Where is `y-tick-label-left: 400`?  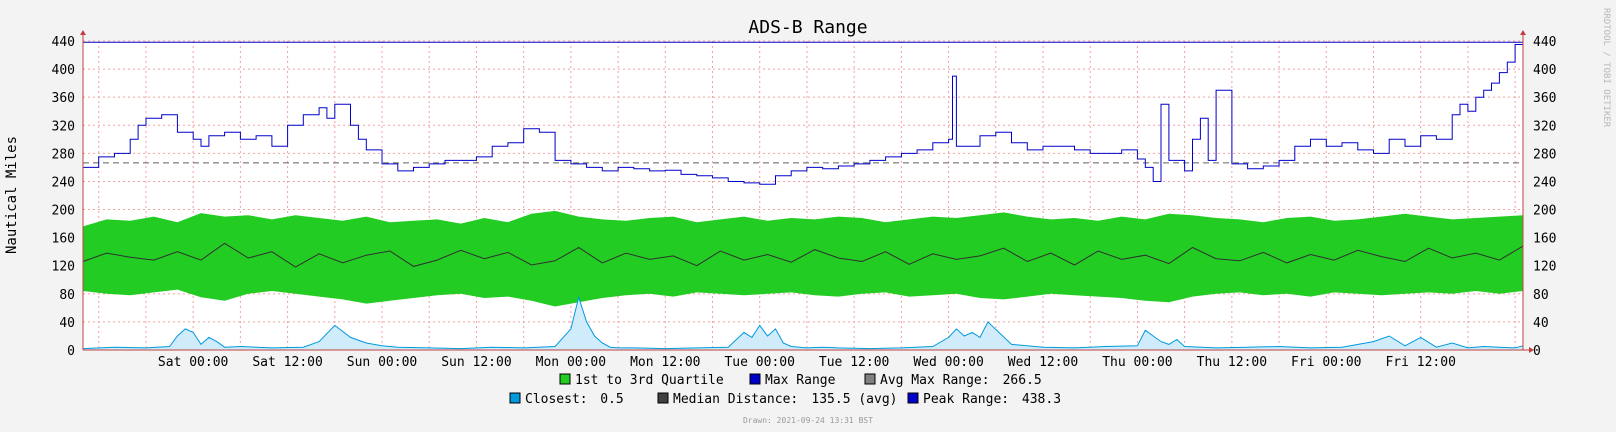 y-tick-label-left: 400 is located at coordinates (63, 70).